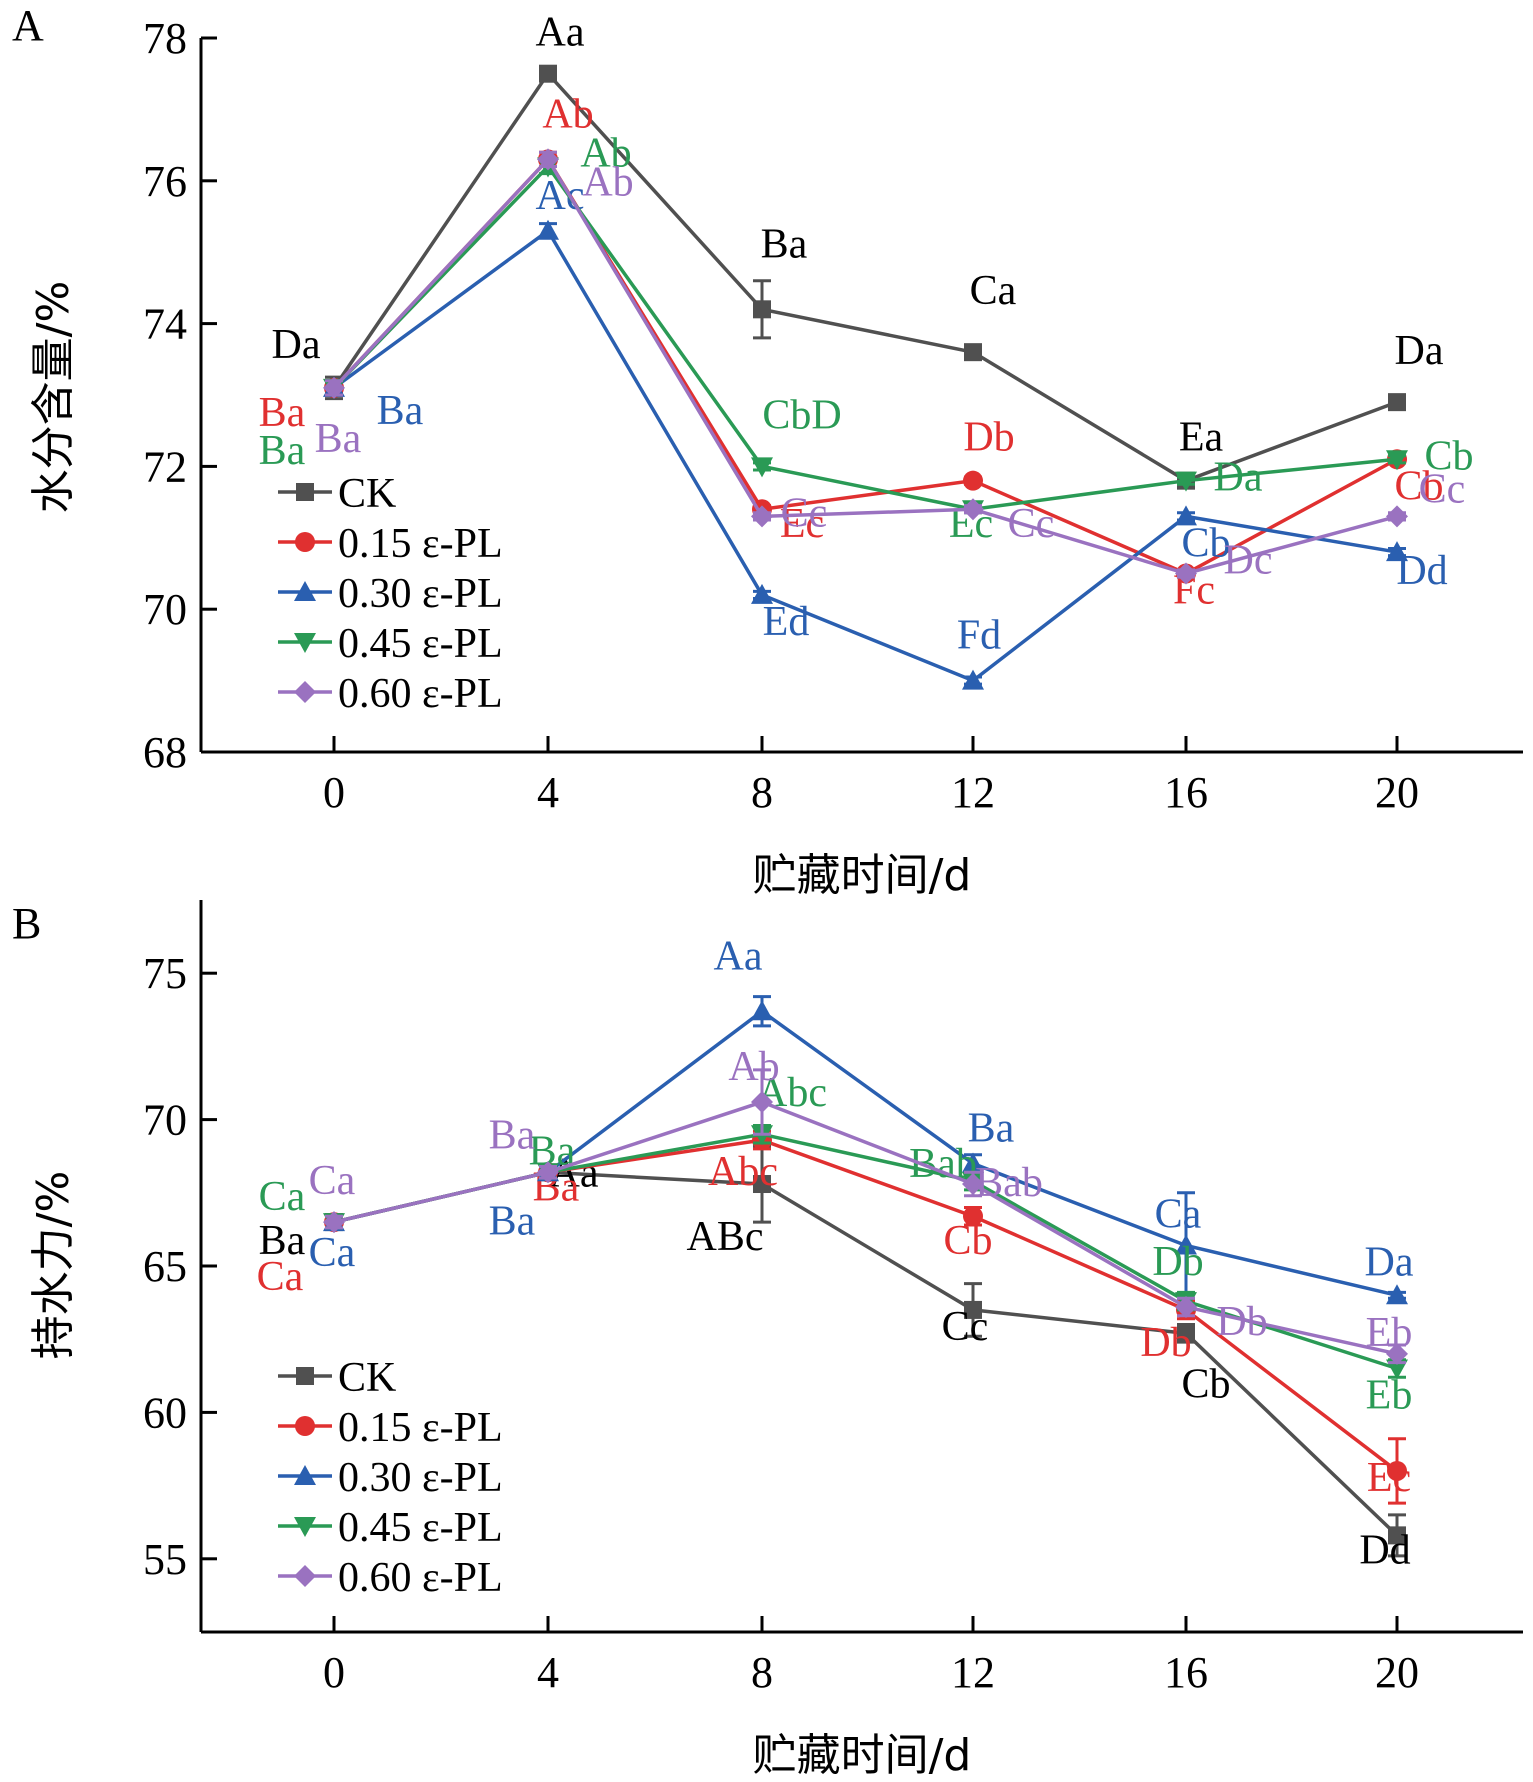  Describe the element at coordinates (334, 1672) in the screenshot. I see `x-tick-label: 0` at that location.